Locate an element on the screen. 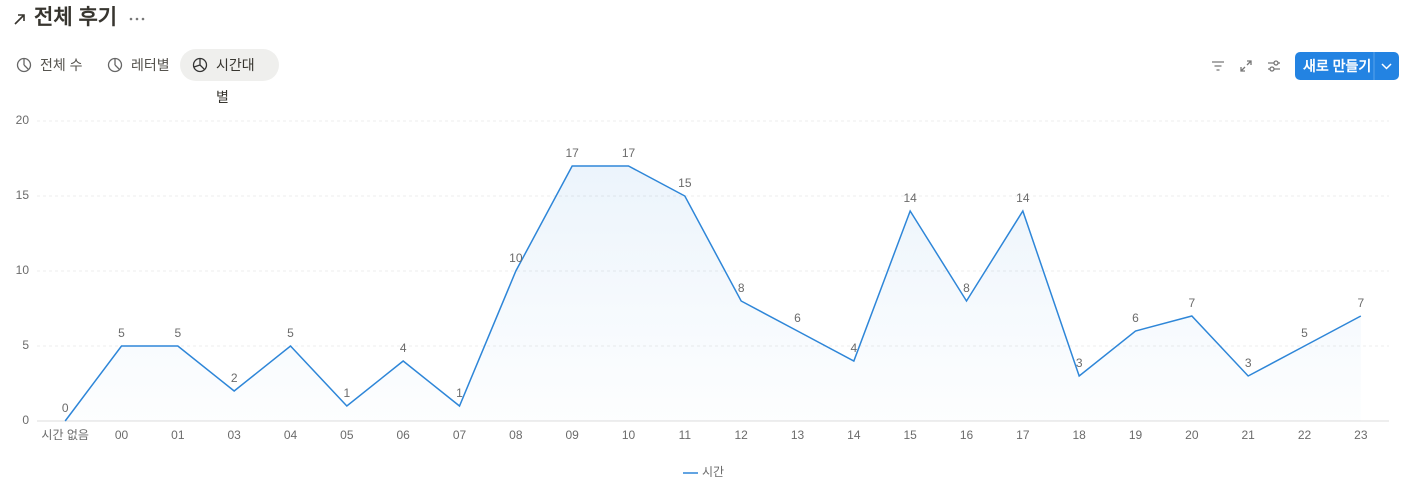 Image resolution: width=1402 pixels, height=487 pixels. x-tick-label: 01 is located at coordinates (178, 435).